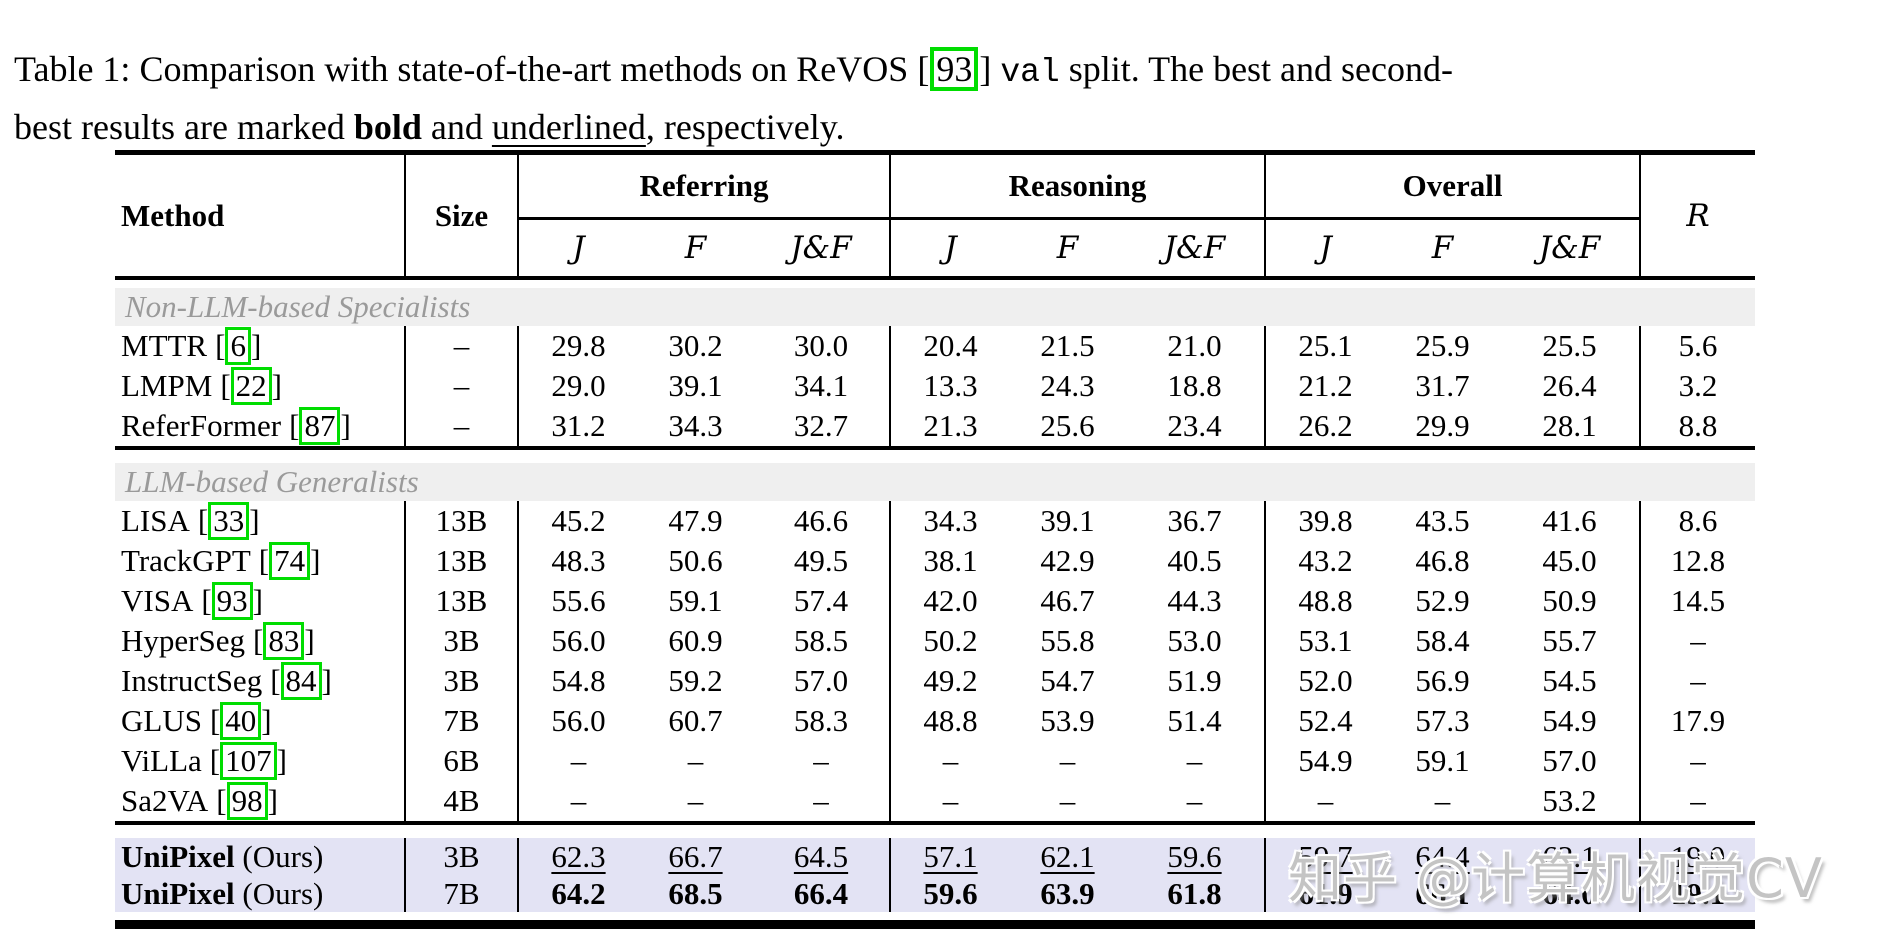  I want to click on metric-cell: 36.7, so click(1196, 521).